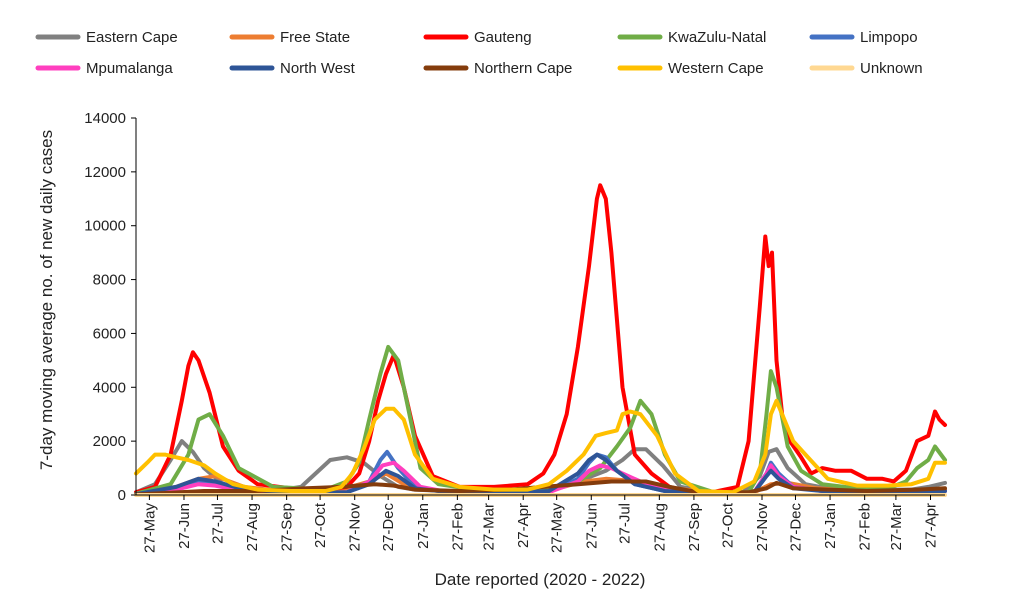 The height and width of the screenshot is (603, 1024). What do you see at coordinates (109, 333) in the screenshot?
I see `y-tick-label: 6000` at bounding box center [109, 333].